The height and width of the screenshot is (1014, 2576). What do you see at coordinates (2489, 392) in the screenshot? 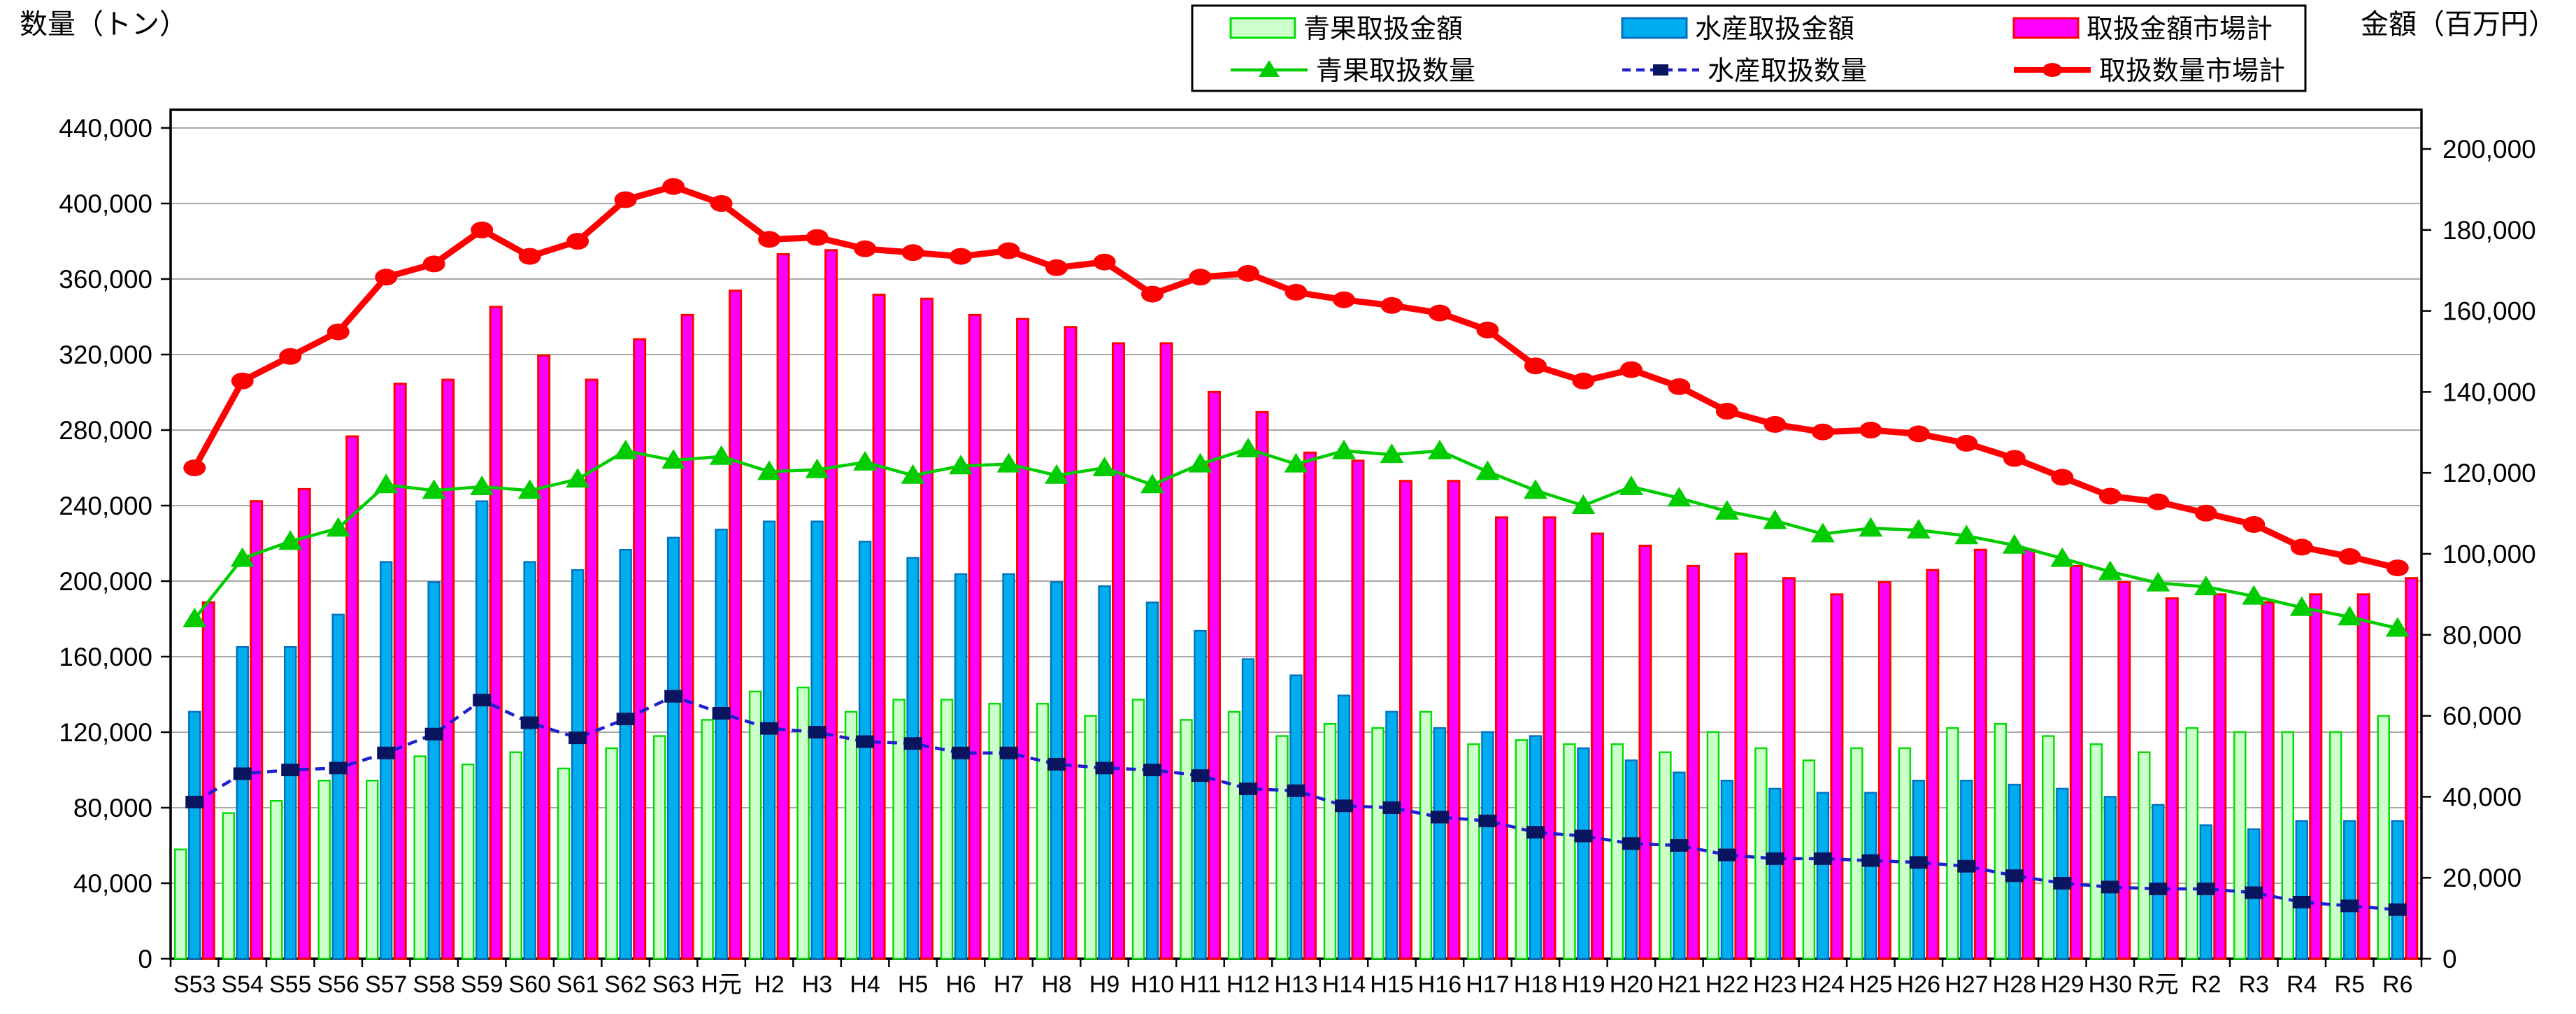
I see `right-axis-tick-label: 140,000` at bounding box center [2489, 392].